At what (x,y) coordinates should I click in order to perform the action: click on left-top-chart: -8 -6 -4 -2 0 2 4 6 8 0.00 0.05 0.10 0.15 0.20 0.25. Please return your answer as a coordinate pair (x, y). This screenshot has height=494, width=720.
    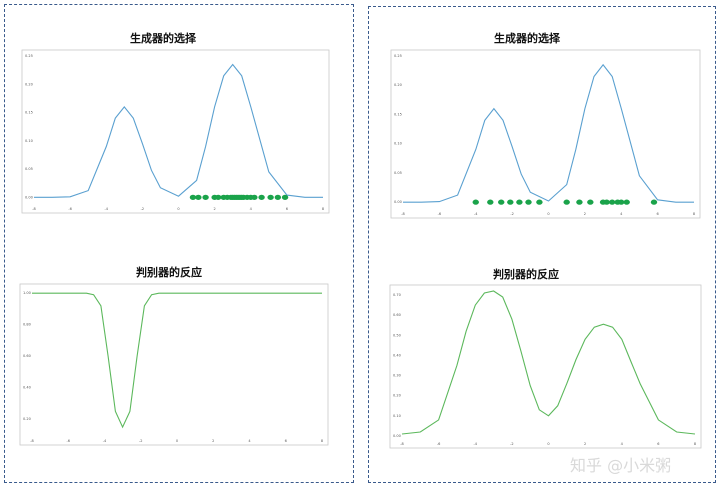
    Looking at the image, I should click on (175, 131).